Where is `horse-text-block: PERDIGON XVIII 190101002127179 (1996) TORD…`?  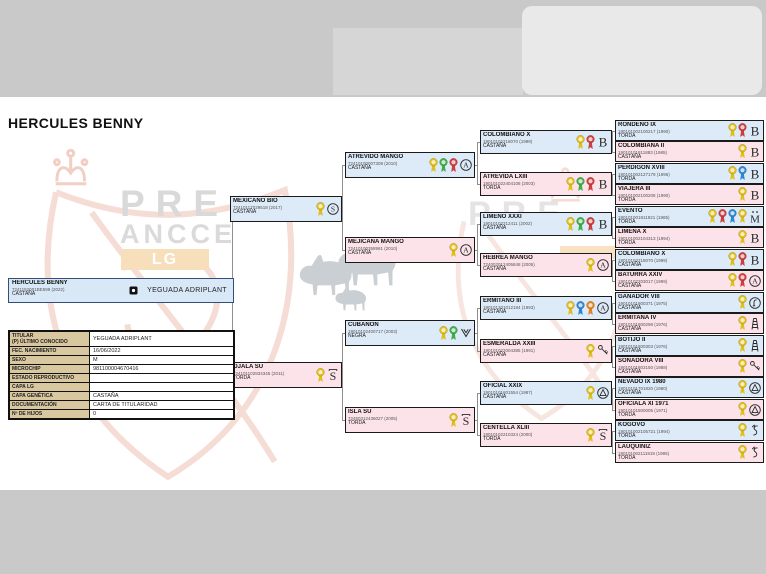
horse-text-block: PERDIGON XVIII 190101002127179 (1996) TORD… is located at coordinates (672, 173).